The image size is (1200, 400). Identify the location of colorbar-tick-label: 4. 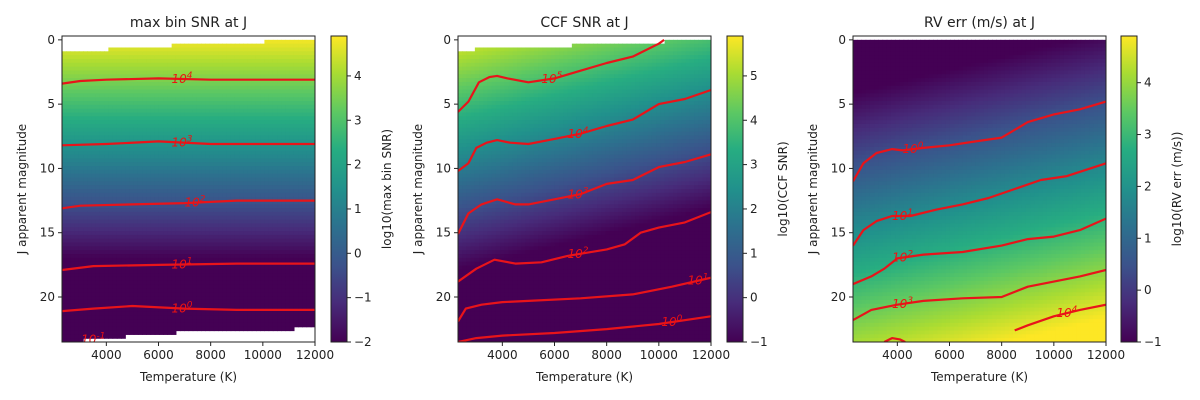
(358, 76).